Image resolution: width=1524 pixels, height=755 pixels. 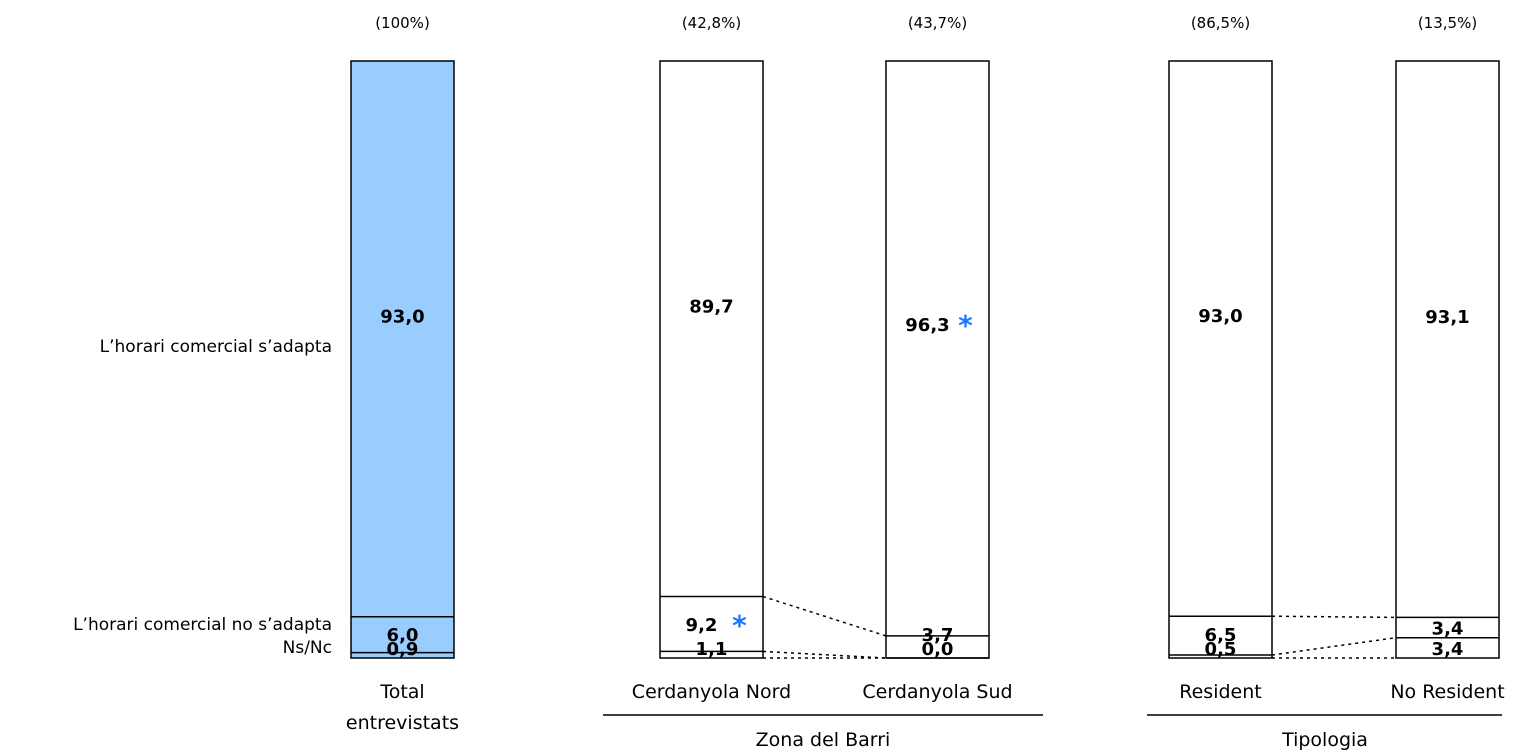 I want to click on column-share-label: (43,7%), so click(x=937, y=23).